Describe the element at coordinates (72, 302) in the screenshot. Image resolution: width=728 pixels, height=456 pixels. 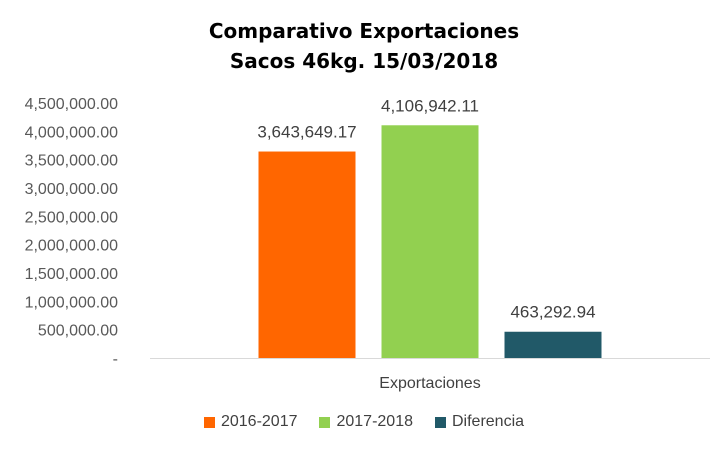
I see `y-tick-label: 1,000,000.00` at that location.